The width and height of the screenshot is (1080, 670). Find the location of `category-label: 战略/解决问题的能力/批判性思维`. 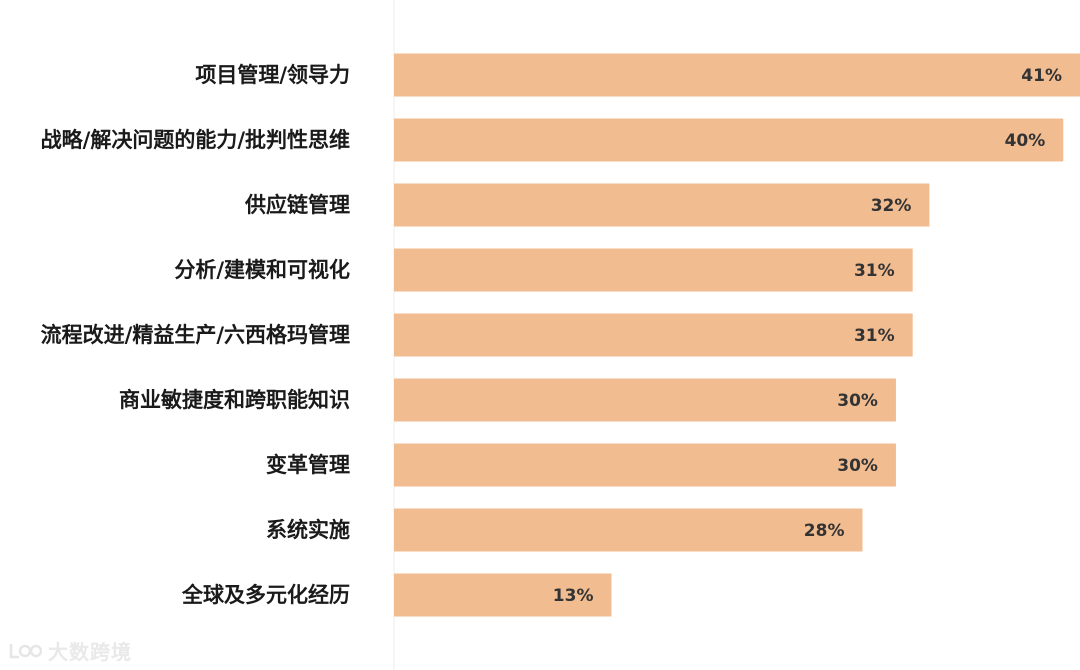

category-label: 战略/解决问题的能力/批判性思维 is located at coordinates (195, 140).